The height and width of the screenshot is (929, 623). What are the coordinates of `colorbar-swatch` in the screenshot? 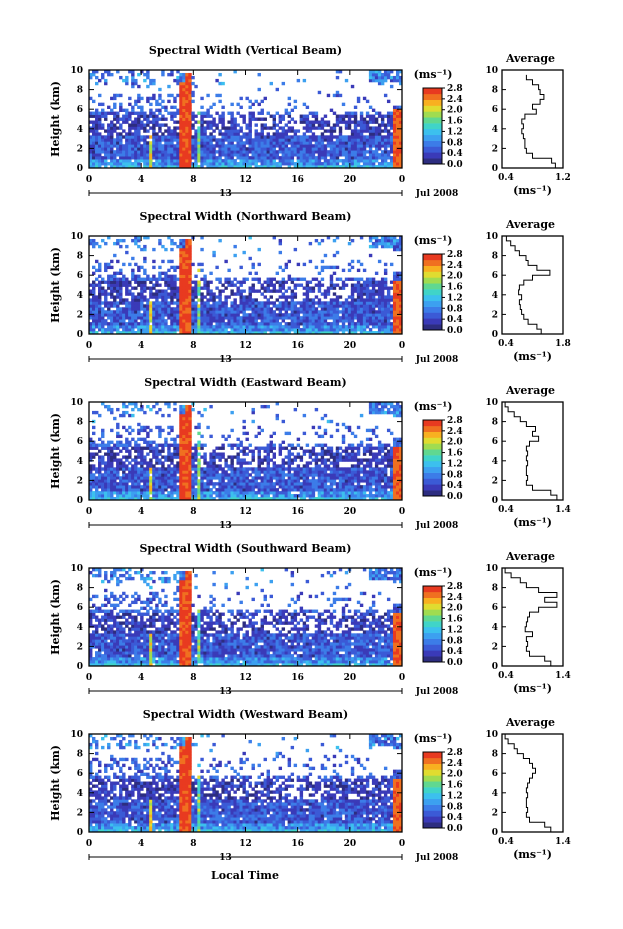 It's located at (432, 280).